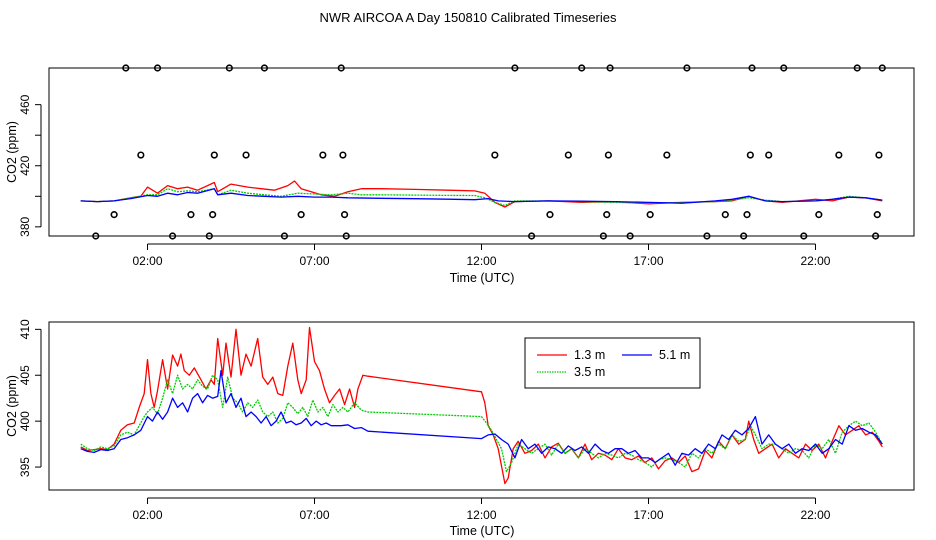 The image size is (936, 540). I want to click on legend: 1.3 m 5.1 m 3.5 m, so click(612, 363).